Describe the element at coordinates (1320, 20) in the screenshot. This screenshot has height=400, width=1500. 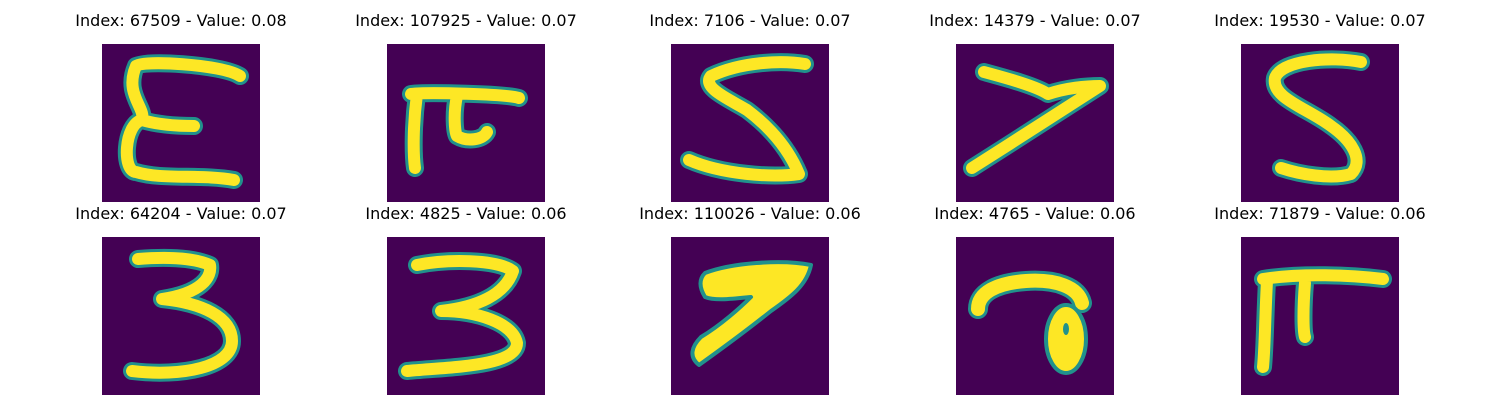
I see `cell-title: Index: 19530 - Value: 0.07` at that location.